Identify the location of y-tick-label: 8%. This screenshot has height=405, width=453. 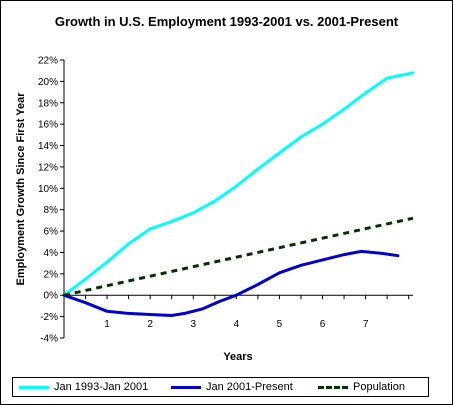
(51, 210).